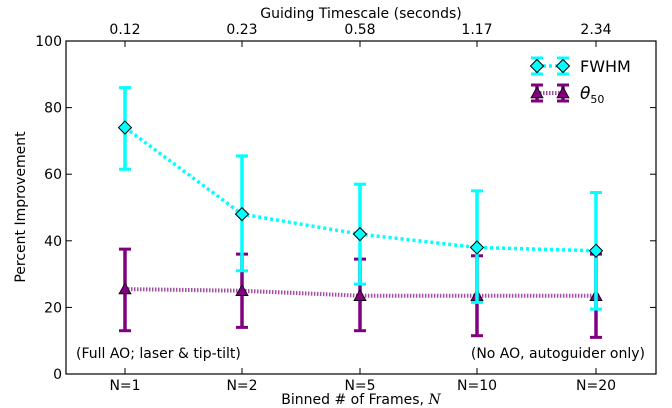 The image size is (672, 408). What do you see at coordinates (241, 386) in the screenshot?
I see `x-tick-label: N=2` at bounding box center [241, 386].